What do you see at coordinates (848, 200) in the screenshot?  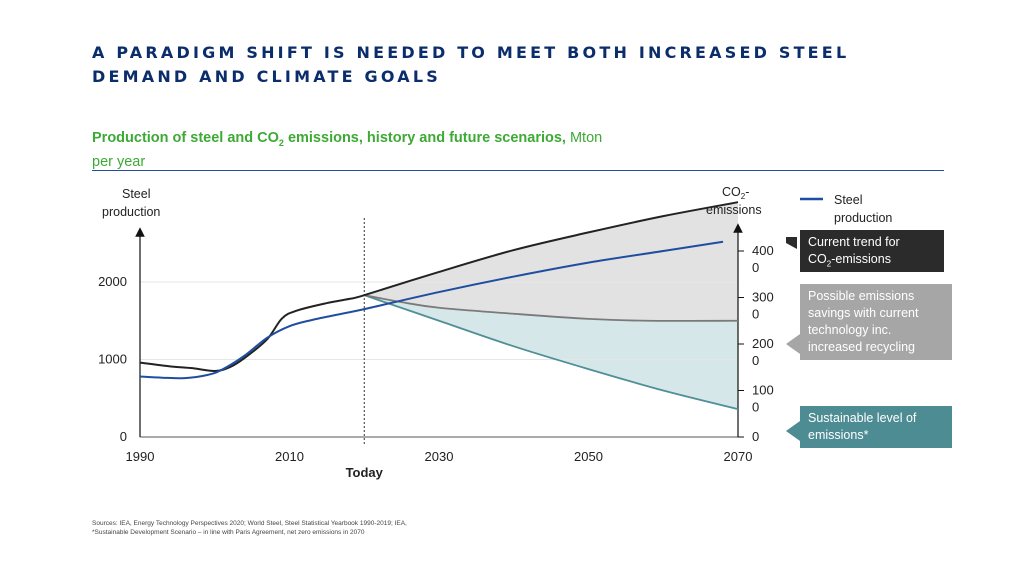 I see `legend-steel-label-line1: Steel` at bounding box center [848, 200].